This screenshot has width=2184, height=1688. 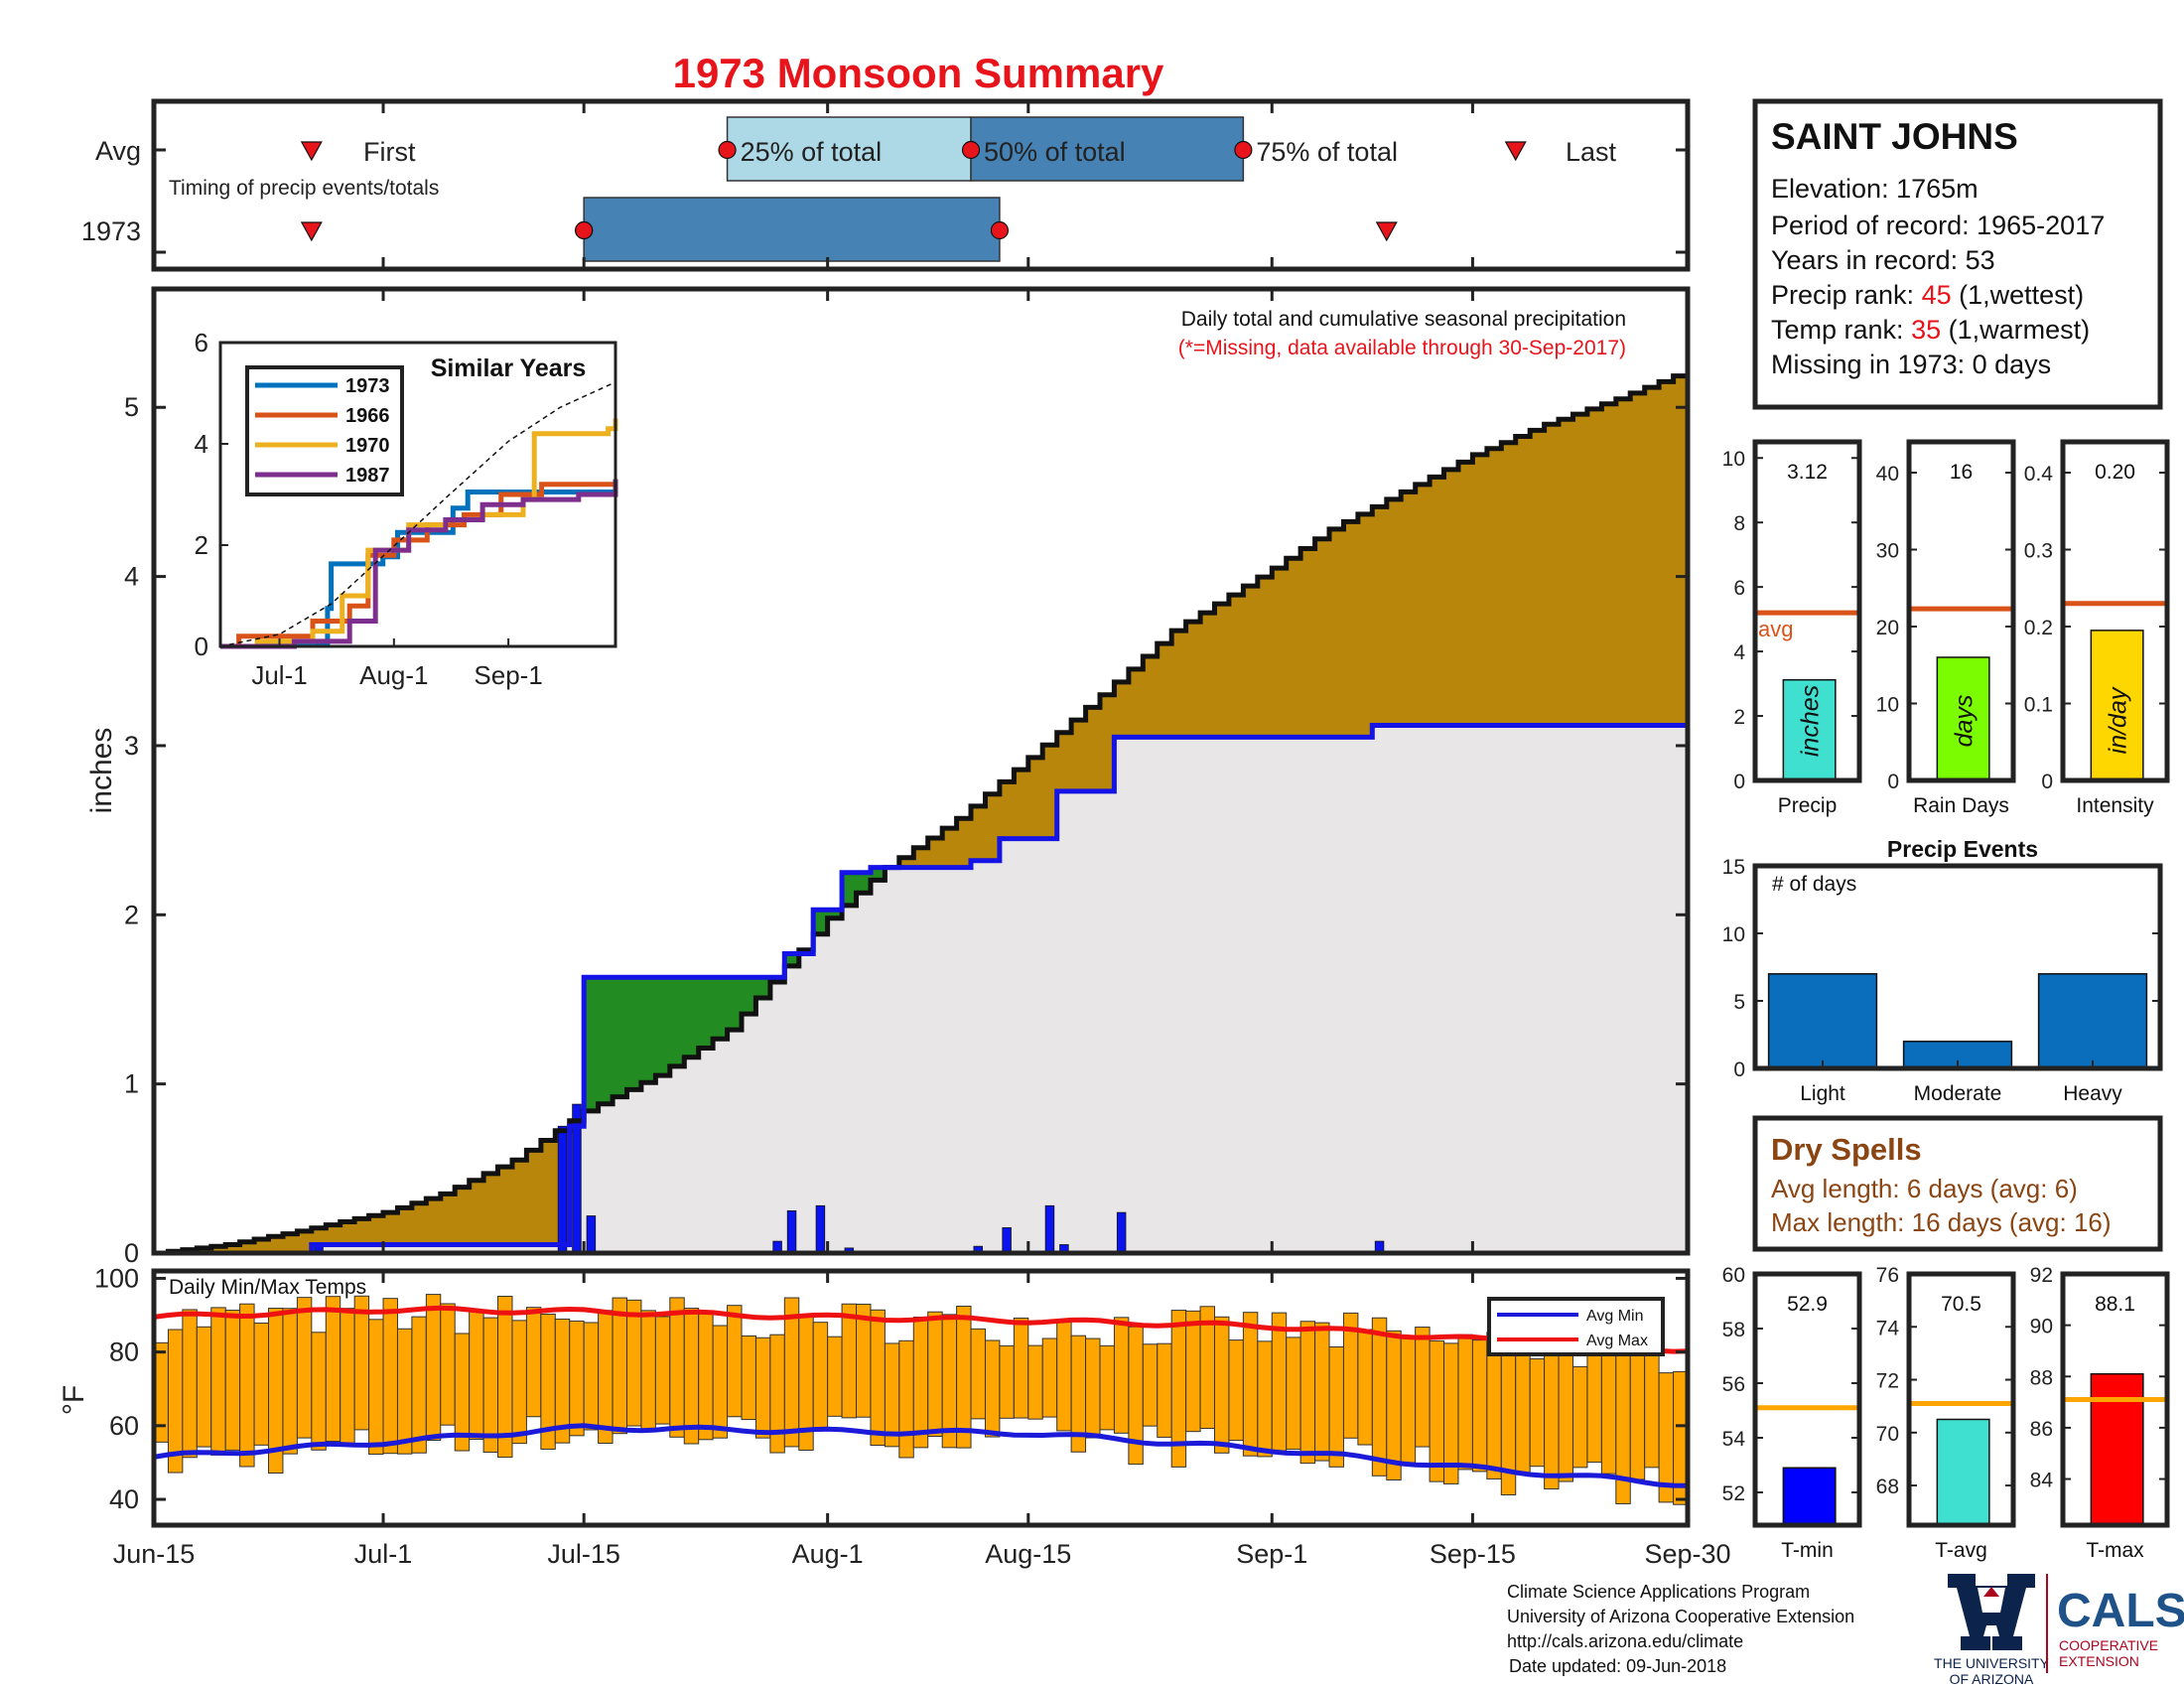 What do you see at coordinates (2092, 1093) in the screenshot?
I see `events-category-label: Heavy` at bounding box center [2092, 1093].